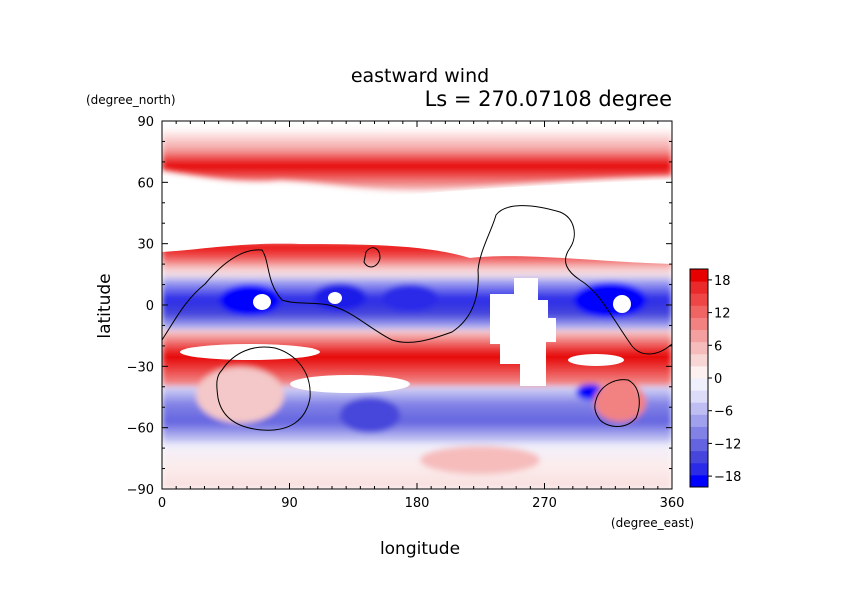  What do you see at coordinates (724, 379) in the screenshot?
I see `colorbar-ticks: −18 −12 −6 0 6 12 18` at bounding box center [724, 379].